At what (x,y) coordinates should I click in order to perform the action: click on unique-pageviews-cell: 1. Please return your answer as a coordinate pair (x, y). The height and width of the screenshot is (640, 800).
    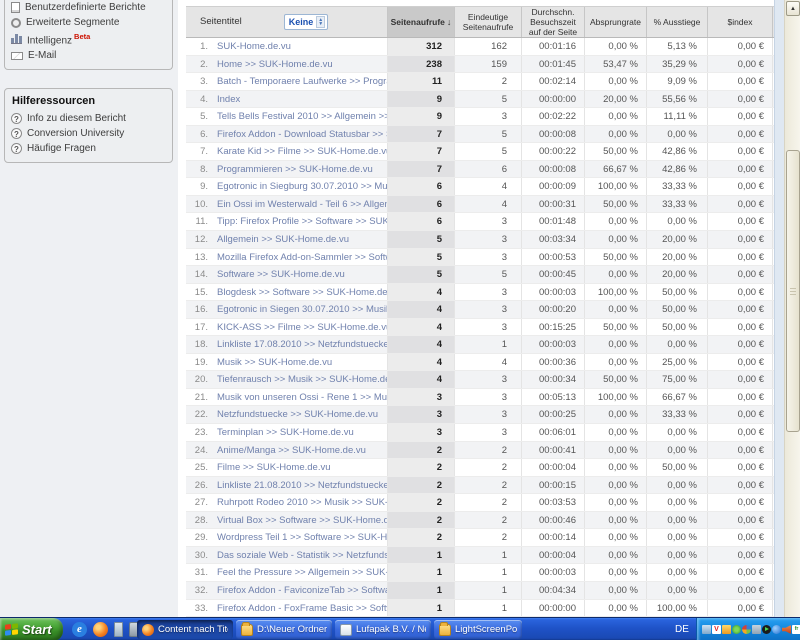
    Looking at the image, I should click on (488, 608).